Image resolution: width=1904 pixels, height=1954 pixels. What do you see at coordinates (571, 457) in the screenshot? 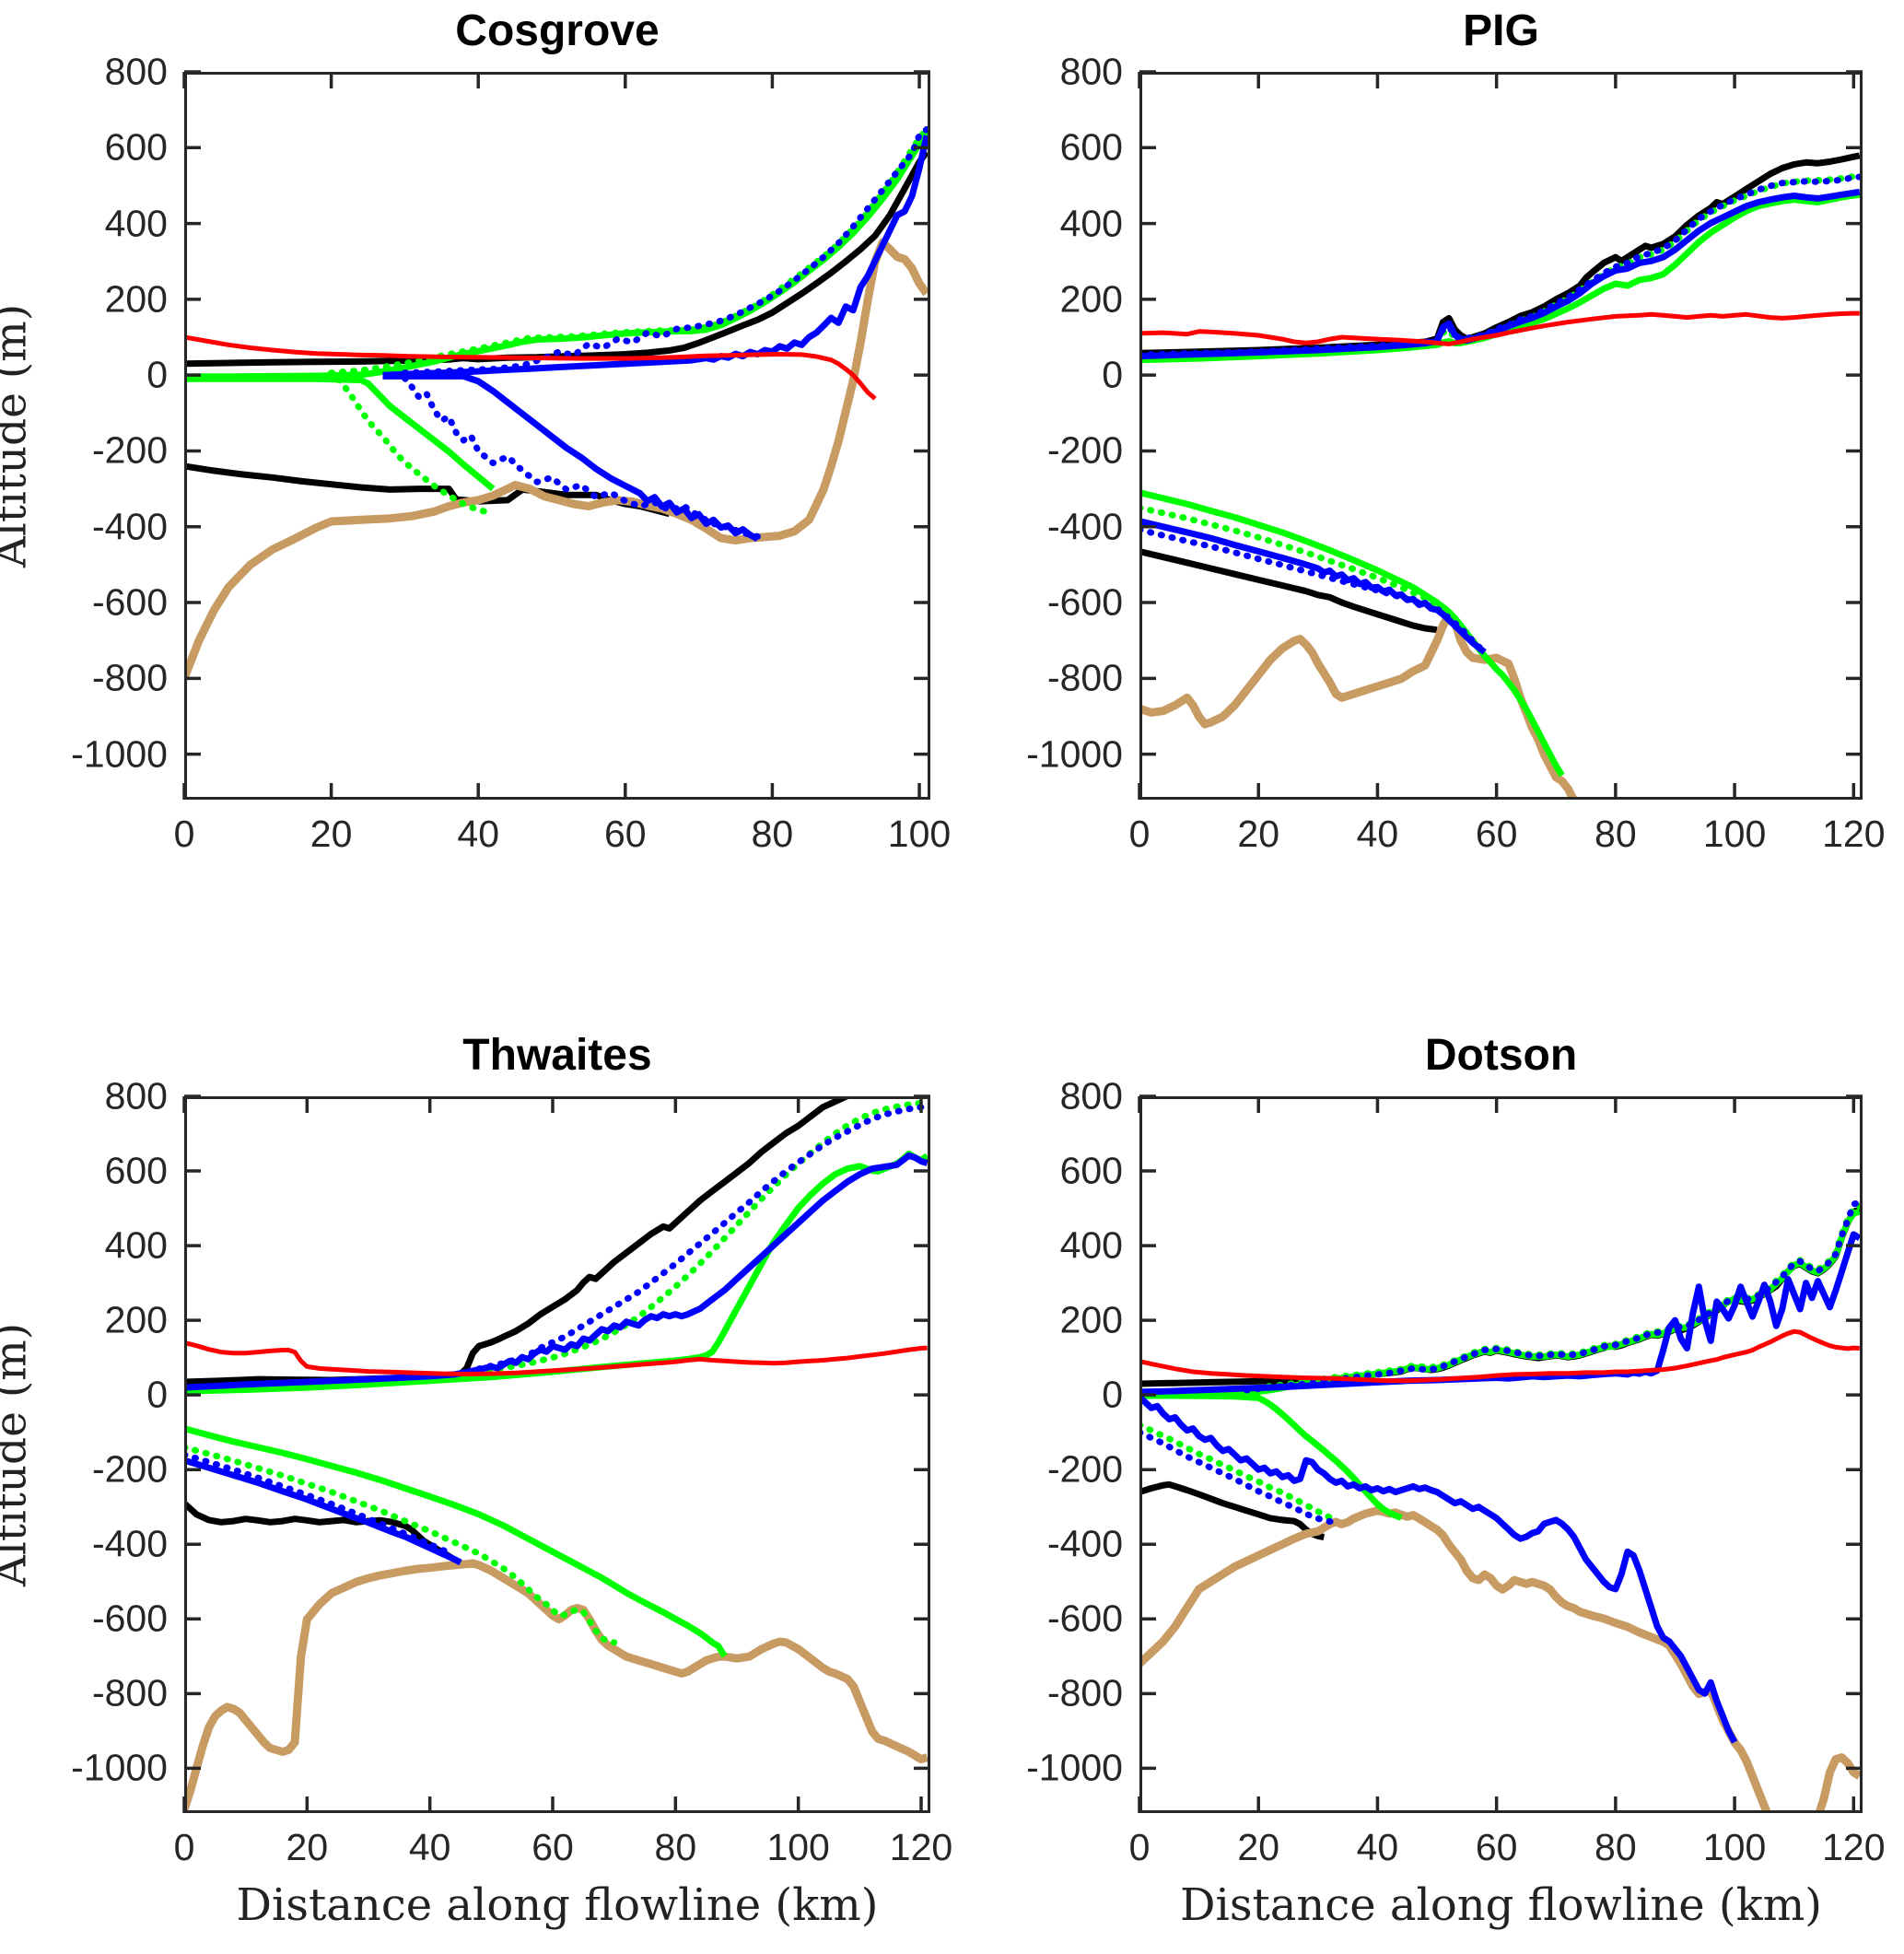
I see `cosgrove-series-blue-base` at bounding box center [571, 457].